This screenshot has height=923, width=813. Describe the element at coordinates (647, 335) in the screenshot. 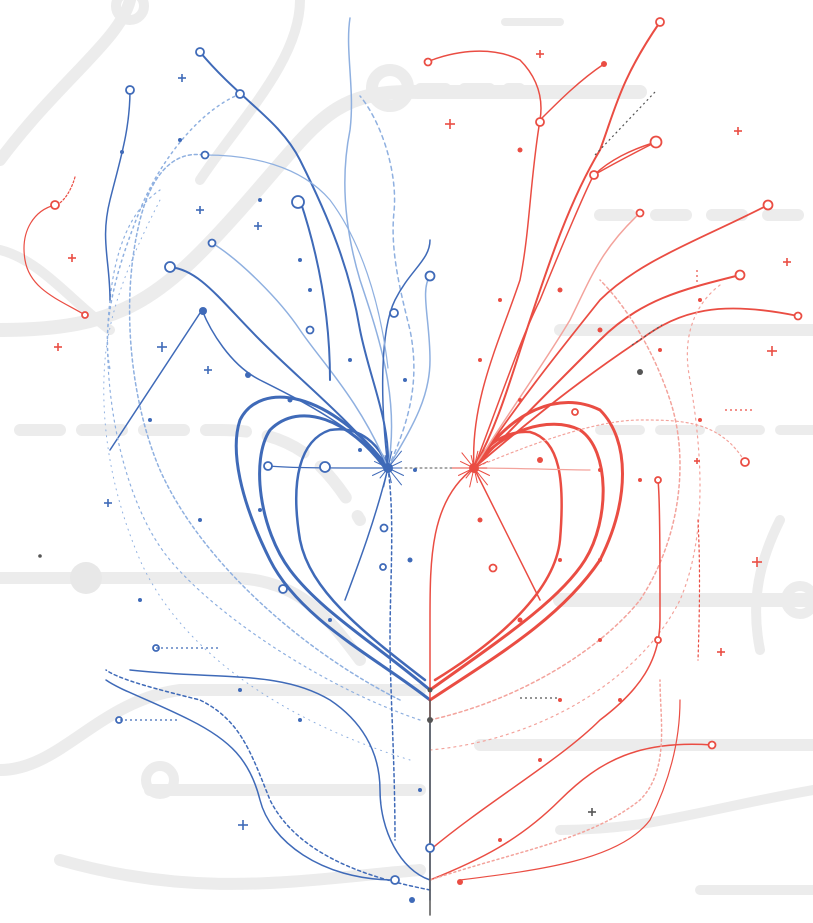

I see `dashed-segment` at that location.